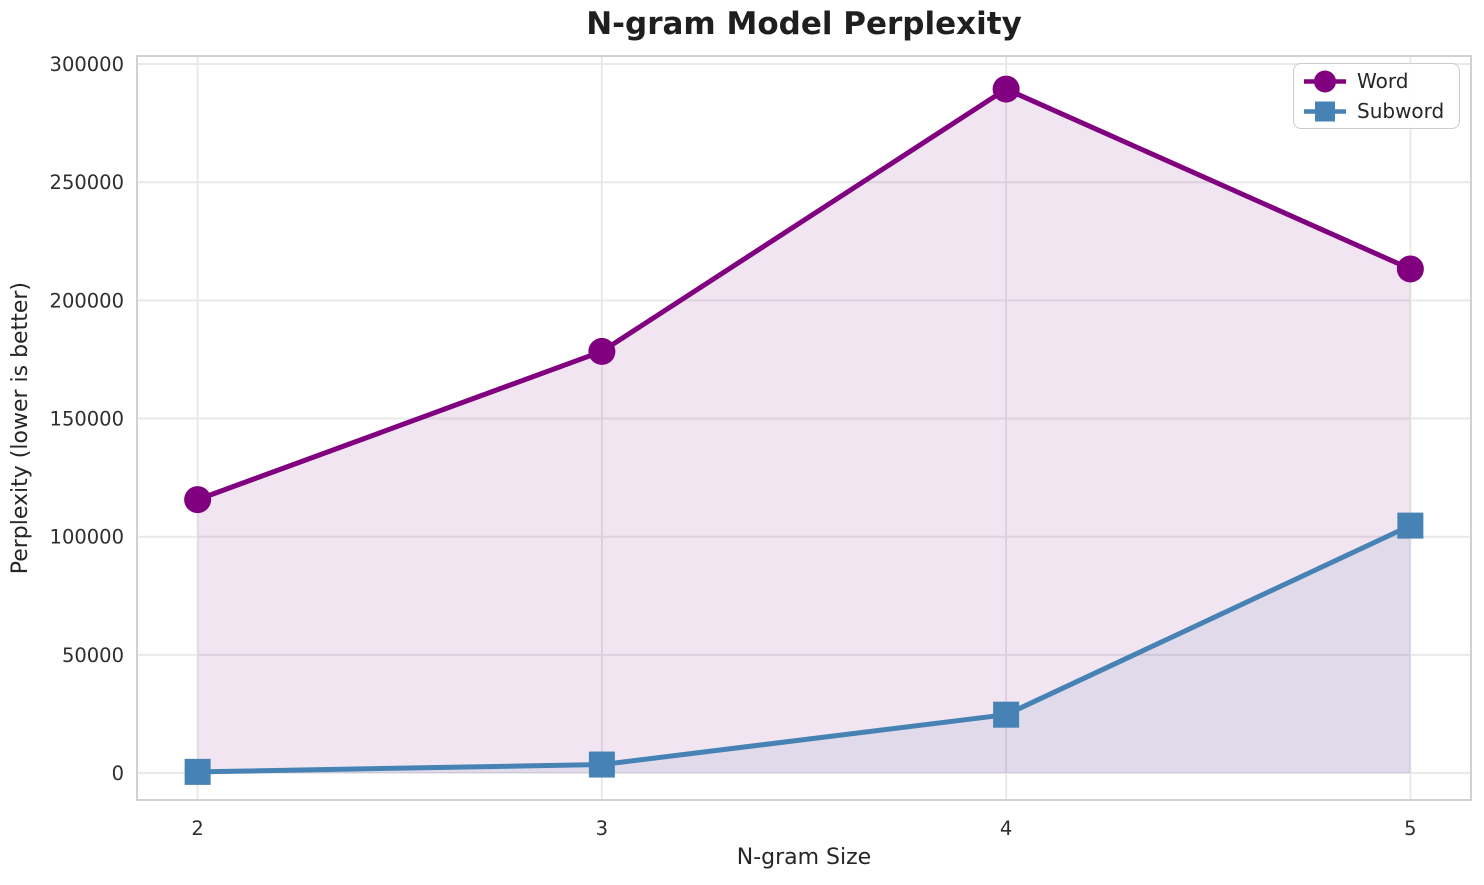 The image size is (1484, 885). I want to click on subword-legend-square-icon, so click(1325, 111).